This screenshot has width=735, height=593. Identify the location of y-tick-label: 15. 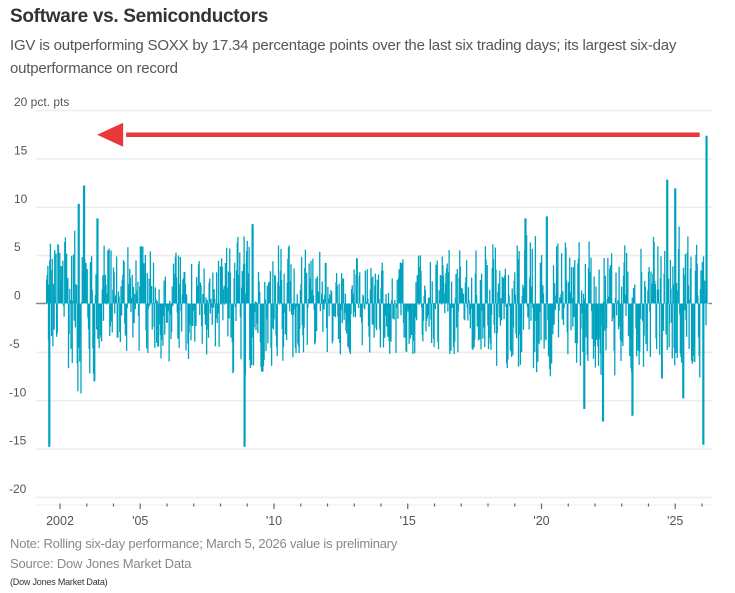
(21, 150).